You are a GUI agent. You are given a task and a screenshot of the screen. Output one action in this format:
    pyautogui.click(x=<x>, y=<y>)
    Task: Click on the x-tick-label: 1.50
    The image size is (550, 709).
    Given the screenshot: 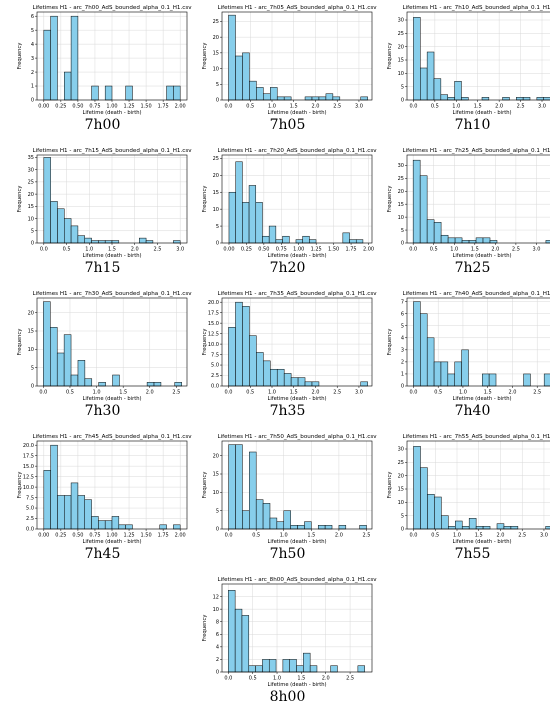 What is the action you would take?
    pyautogui.click(x=146, y=107)
    